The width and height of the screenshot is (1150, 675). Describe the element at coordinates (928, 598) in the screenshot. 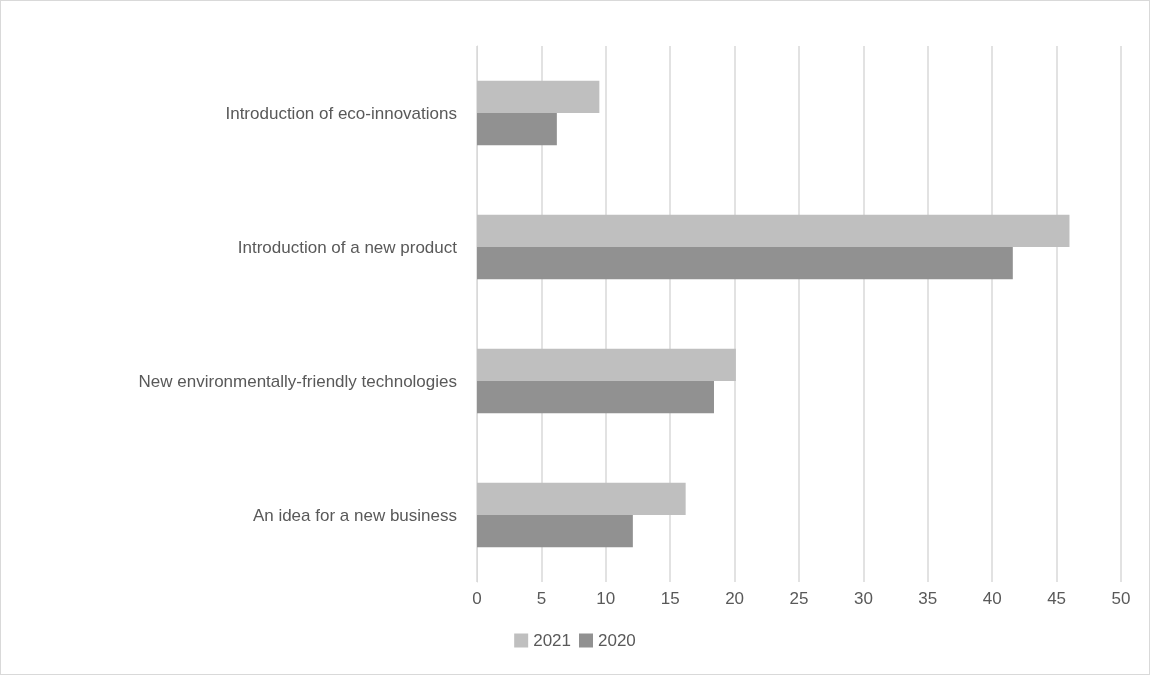

I see `x-tick-label: 35` at that location.